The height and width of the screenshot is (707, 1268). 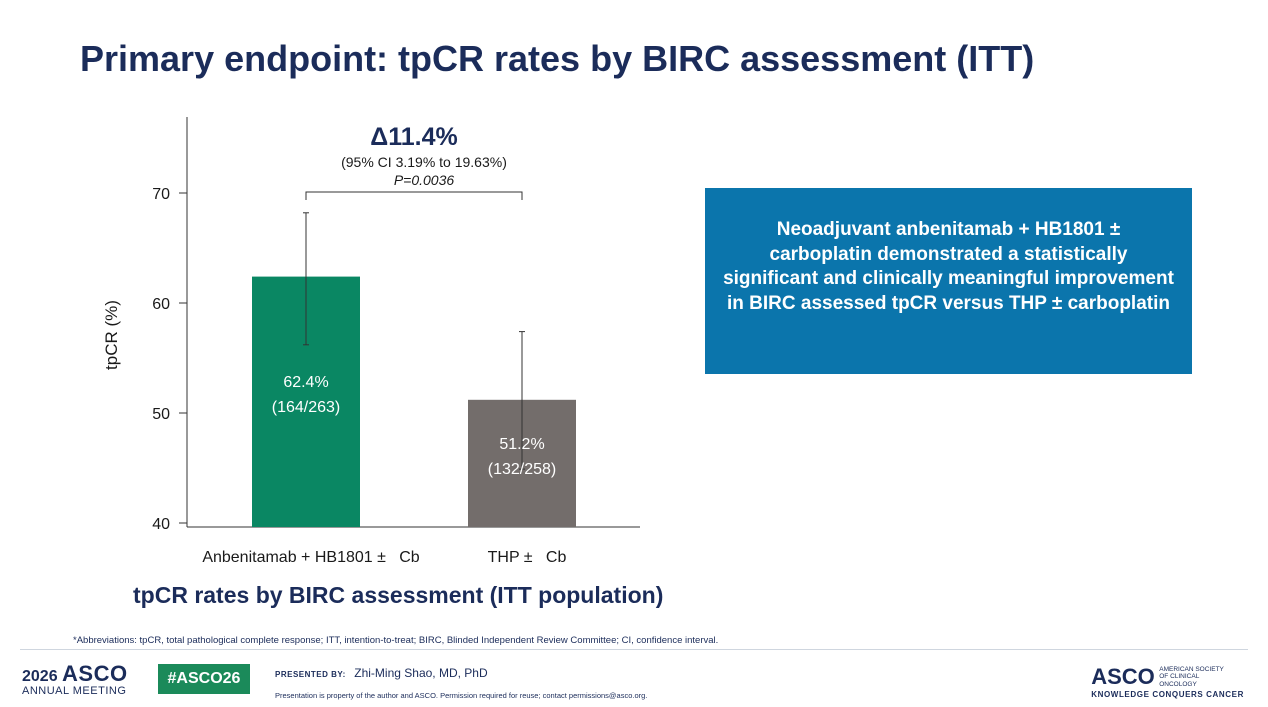 What do you see at coordinates (634, 649) in the screenshot?
I see `footer-divider` at bounding box center [634, 649].